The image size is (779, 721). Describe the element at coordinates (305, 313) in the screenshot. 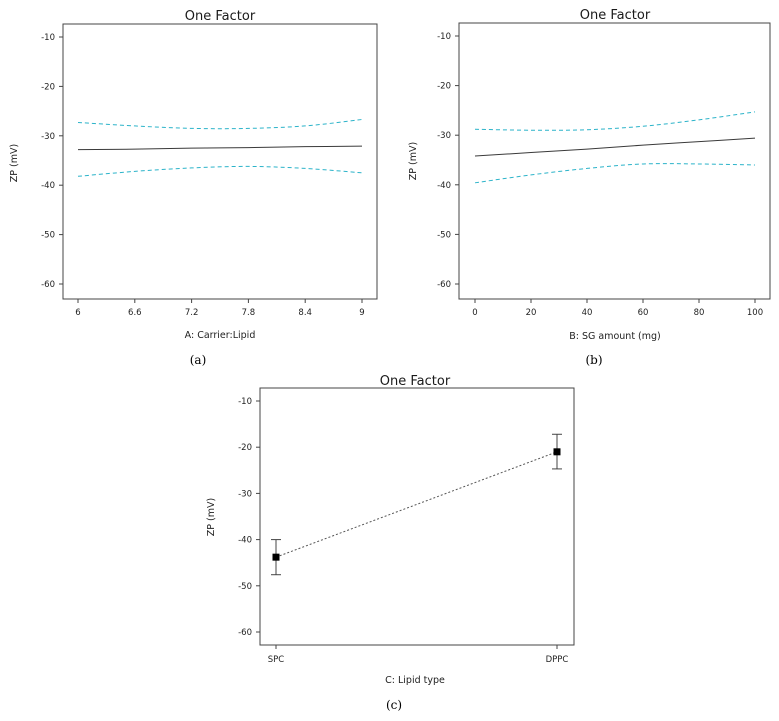

I see `chart-a-xtick-label: 8.4` at that location.